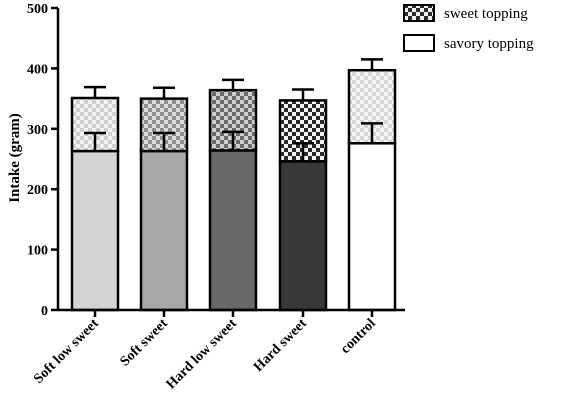  What do you see at coordinates (15, 158) in the screenshot?
I see `y-axis-title: Intake (gram)` at bounding box center [15, 158].